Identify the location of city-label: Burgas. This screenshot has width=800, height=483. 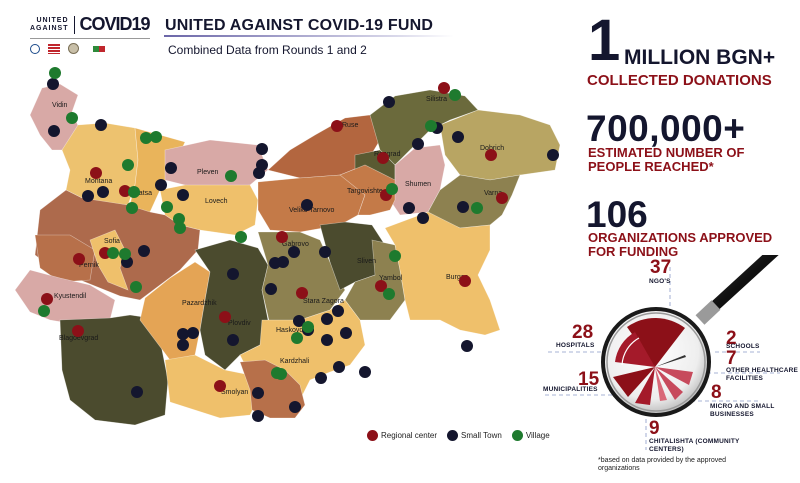
(457, 277).